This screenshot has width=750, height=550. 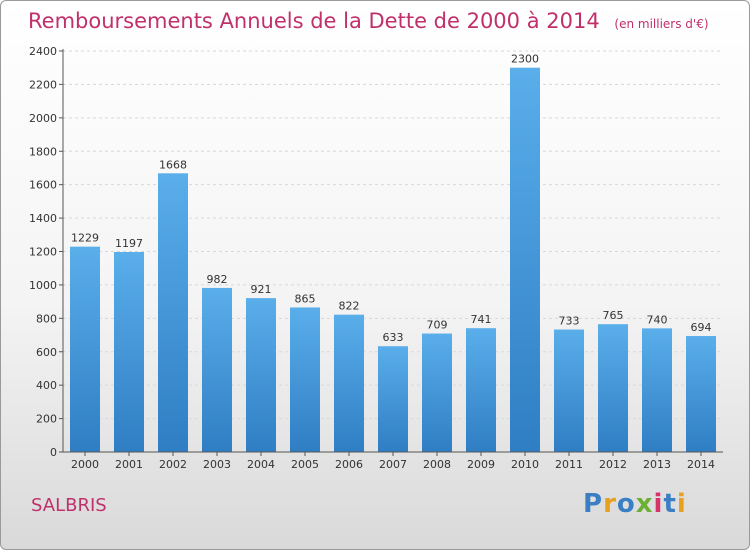 What do you see at coordinates (393, 464) in the screenshot?
I see `x-tick-label: 2007` at bounding box center [393, 464].